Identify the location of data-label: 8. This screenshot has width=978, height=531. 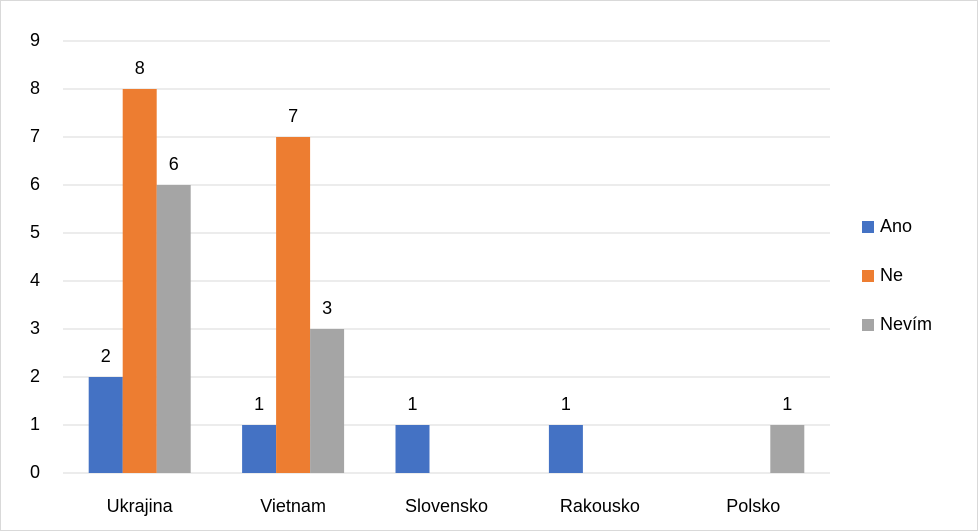
(140, 68).